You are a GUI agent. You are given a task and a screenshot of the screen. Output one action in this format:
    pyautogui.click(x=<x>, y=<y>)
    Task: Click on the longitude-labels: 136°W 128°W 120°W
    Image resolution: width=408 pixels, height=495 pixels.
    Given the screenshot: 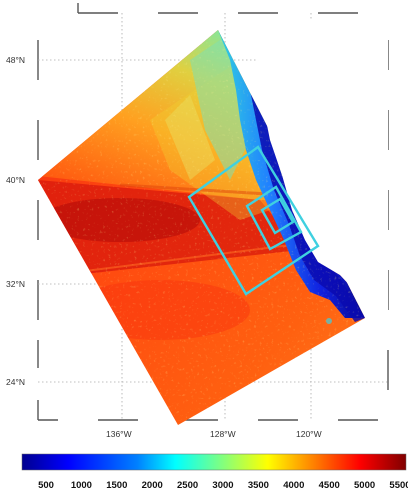 What is the action you would take?
    pyautogui.click(x=214, y=434)
    